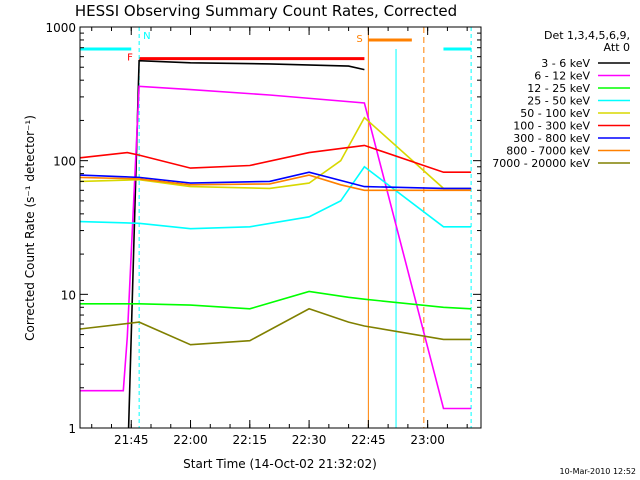  Describe the element at coordinates (558, 88) in the screenshot. I see `legend-label: 12 - 25 keV` at that location.